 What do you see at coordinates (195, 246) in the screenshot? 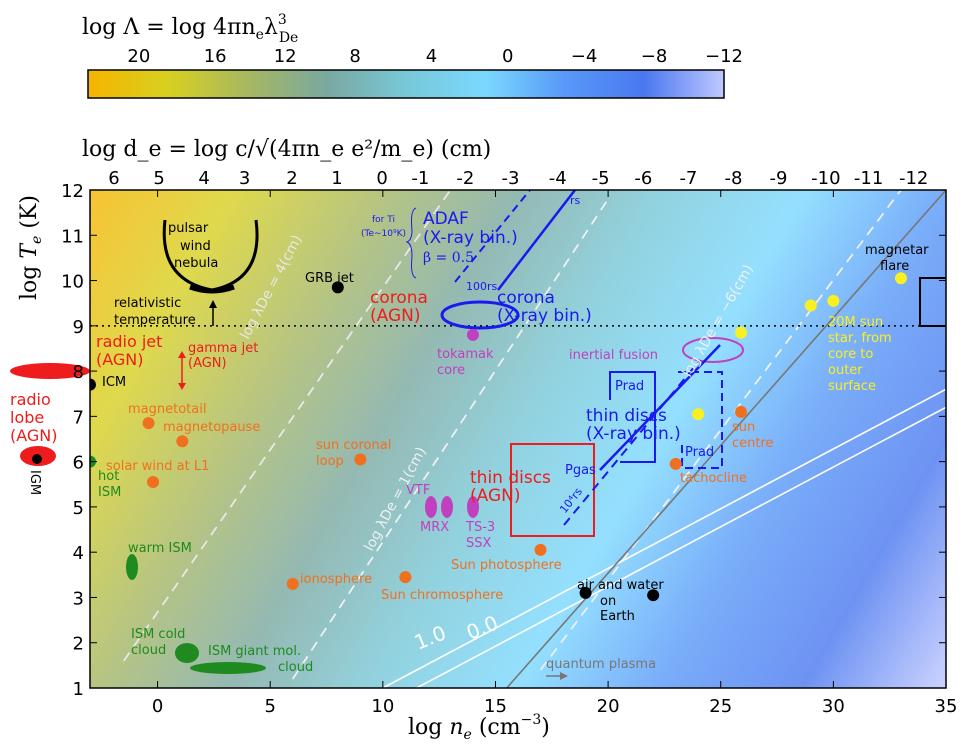
I see `label-pulsar-2: wind` at bounding box center [195, 246].